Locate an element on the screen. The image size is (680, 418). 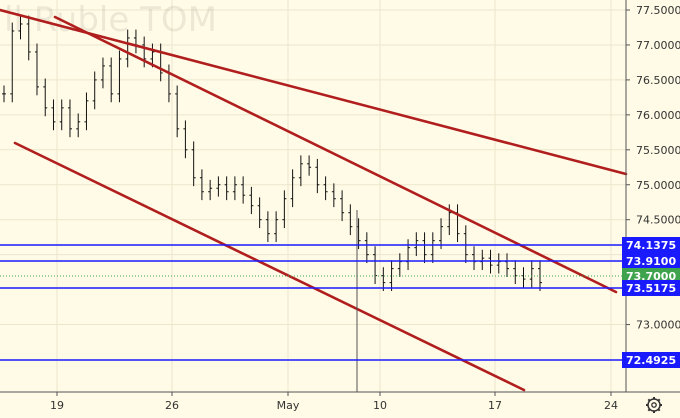
price-tag-label: 74.1375 is located at coordinates (651, 245).